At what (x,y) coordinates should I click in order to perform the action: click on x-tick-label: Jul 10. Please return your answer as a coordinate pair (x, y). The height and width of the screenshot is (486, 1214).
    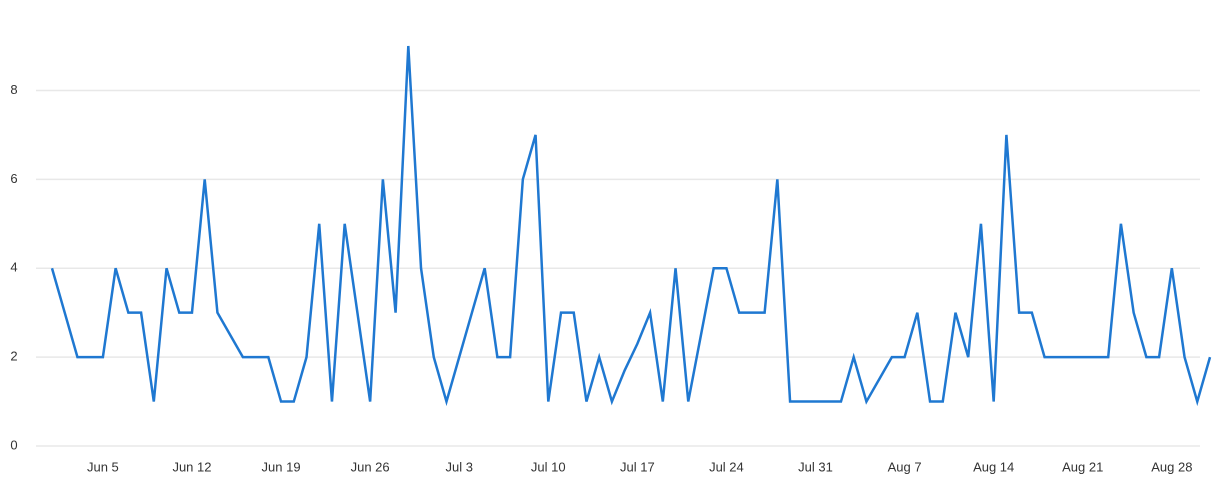
    Looking at the image, I should click on (548, 466).